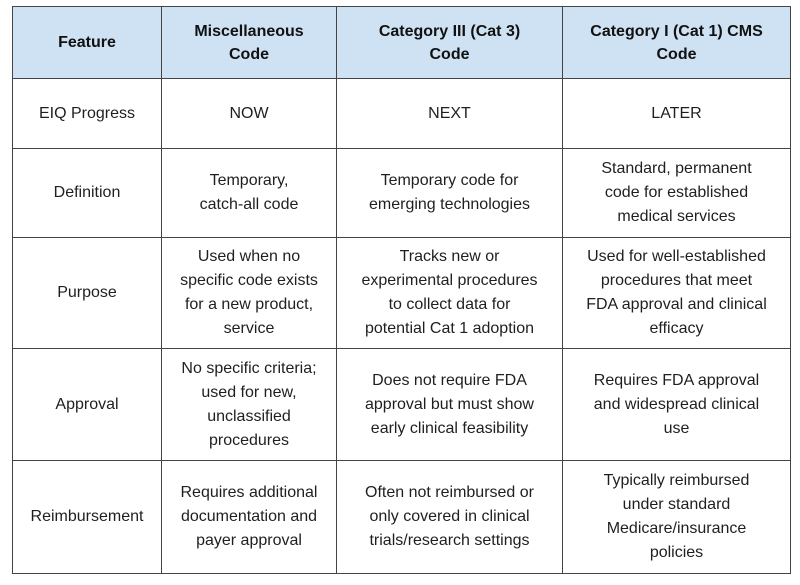  What do you see at coordinates (676, 113) in the screenshot?
I see `cell-category-i: LATER` at bounding box center [676, 113].